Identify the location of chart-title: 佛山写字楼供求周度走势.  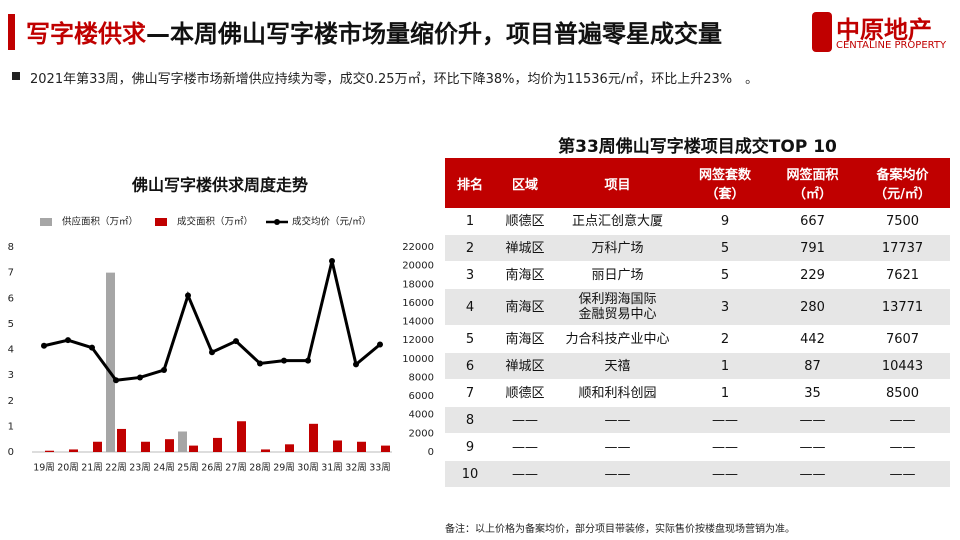
(219, 185).